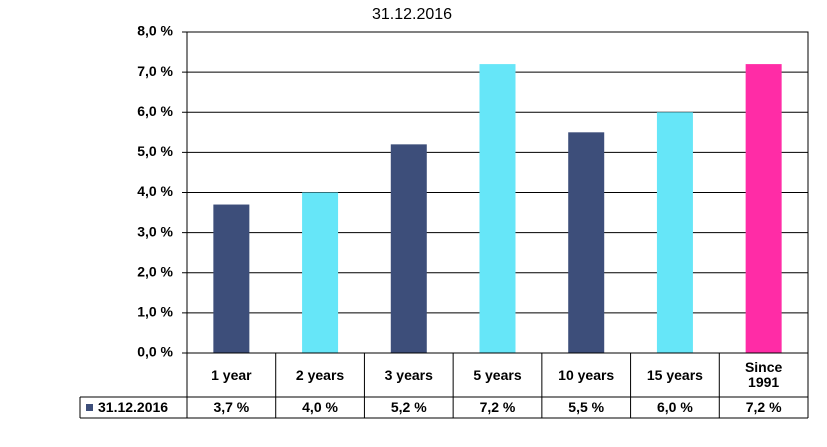 Image resolution: width=827 pixels, height=447 pixels. Describe the element at coordinates (231, 407) in the screenshot. I see `data-label: 3,7 %` at that location.